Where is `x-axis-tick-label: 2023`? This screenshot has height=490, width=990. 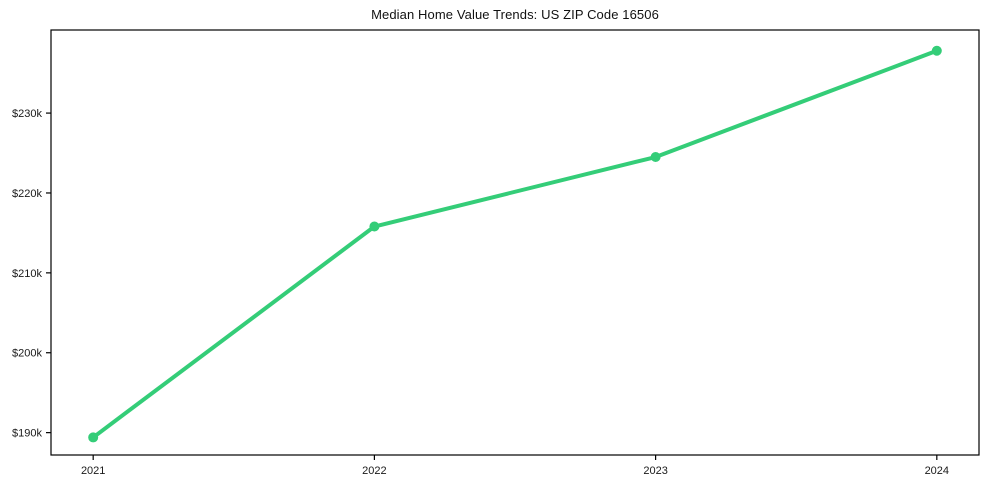 x-axis-tick-label: 2023 is located at coordinates (655, 471).